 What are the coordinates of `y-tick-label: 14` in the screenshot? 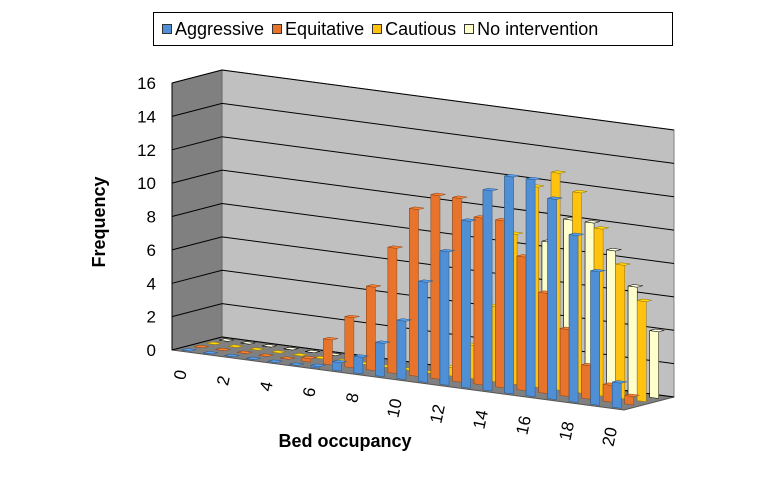 It's located at (146, 116).